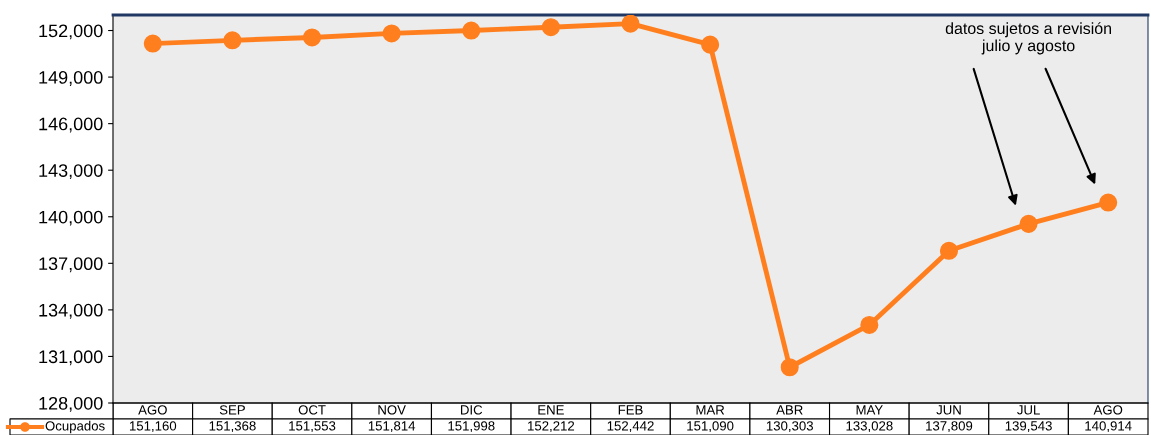  What do you see at coordinates (312, 410) in the screenshot?
I see `x-tick-label: OCT` at bounding box center [312, 410].